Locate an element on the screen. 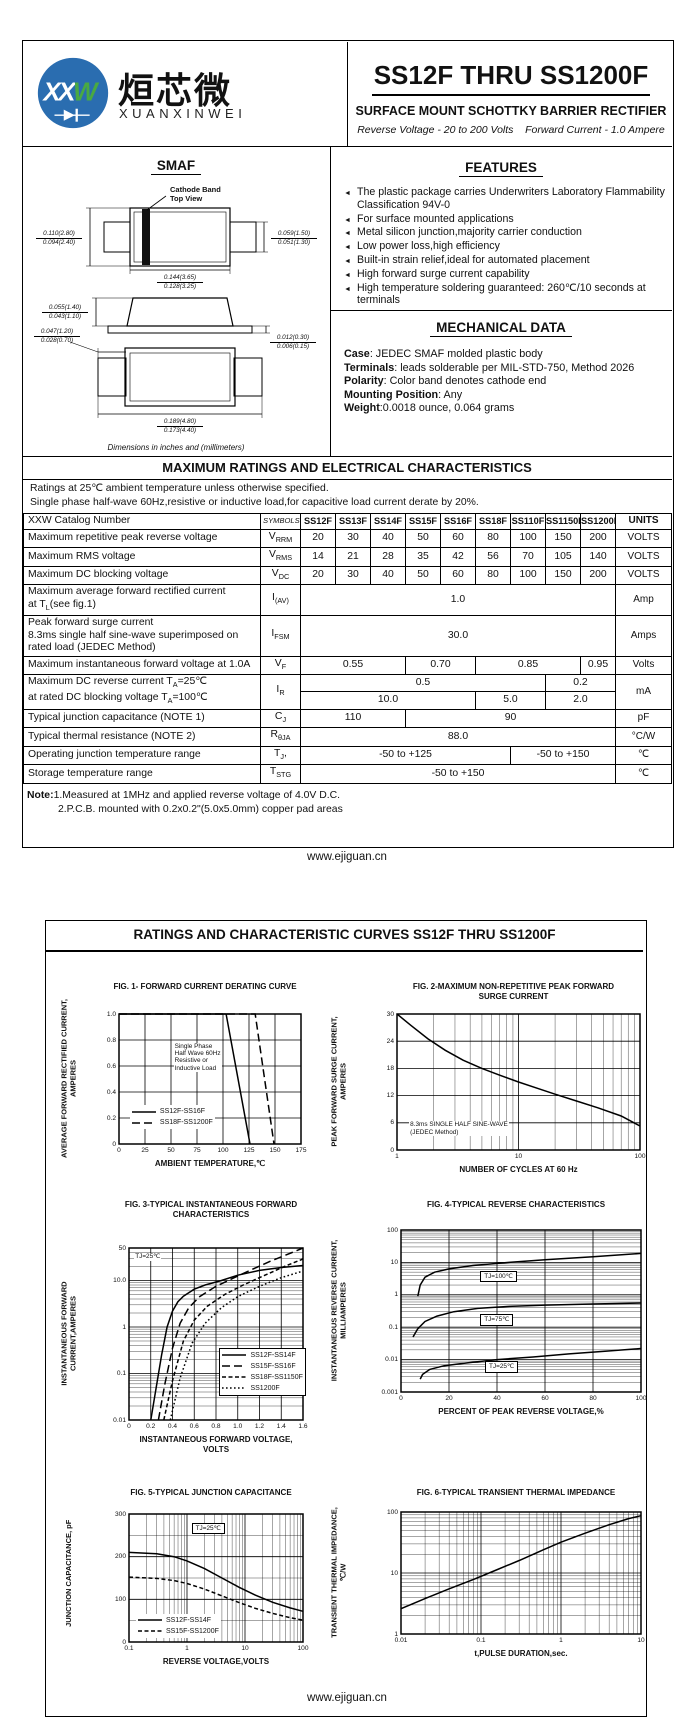  y-axis-label: TRANSIENT THERMAL IMPEDANCE, ℃/W is located at coordinates (338, 1572).